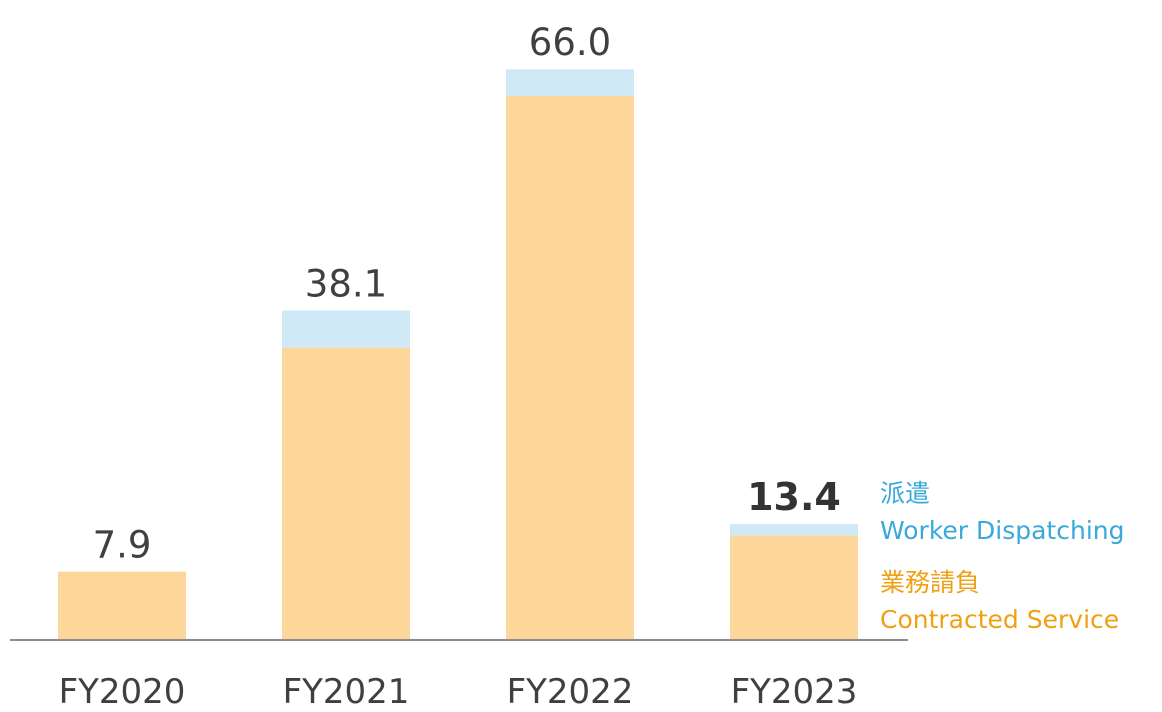 This screenshot has height=712, width=1162. What do you see at coordinates (346, 692) in the screenshot?
I see `x-tick-label: FY2021` at bounding box center [346, 692].